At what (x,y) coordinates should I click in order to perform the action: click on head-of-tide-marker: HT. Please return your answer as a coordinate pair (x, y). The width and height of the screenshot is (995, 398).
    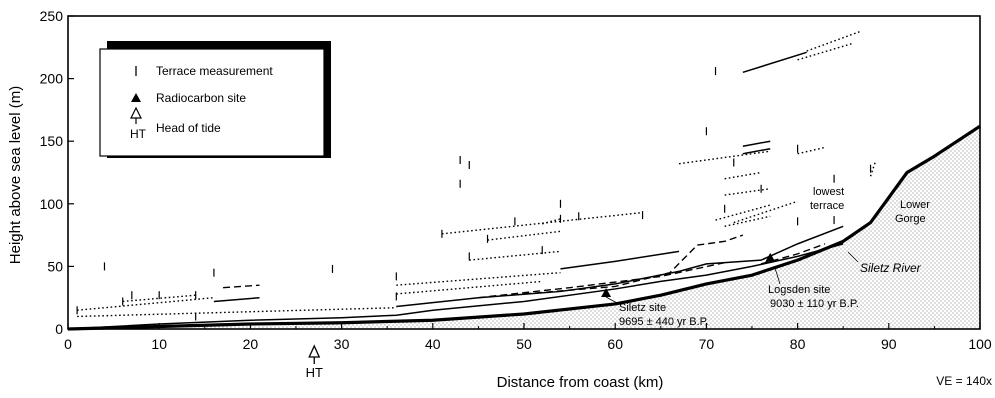
    Looking at the image, I should click on (314, 362).